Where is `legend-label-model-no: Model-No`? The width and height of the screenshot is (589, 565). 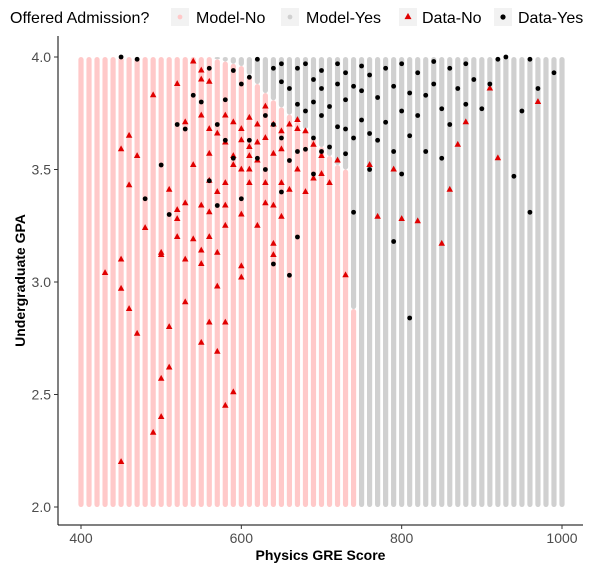 legend-label-model-no: Model-No is located at coordinates (230, 18).